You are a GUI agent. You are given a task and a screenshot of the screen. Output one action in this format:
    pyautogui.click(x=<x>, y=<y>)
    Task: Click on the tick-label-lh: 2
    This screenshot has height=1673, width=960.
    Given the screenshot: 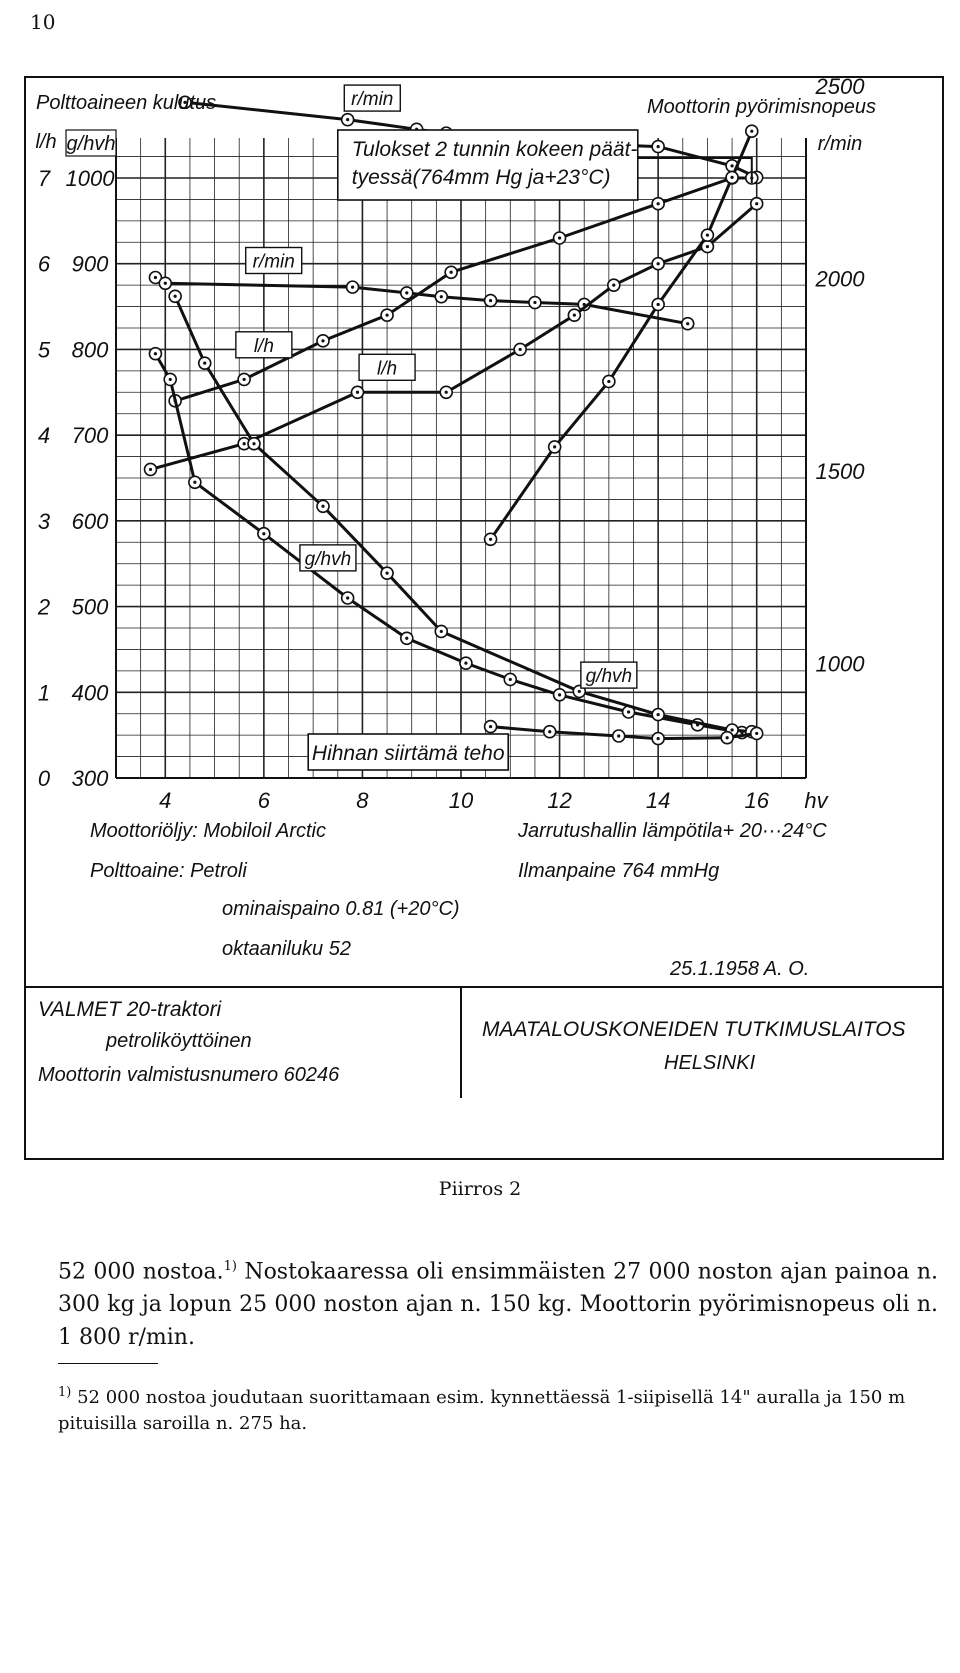 What is the action you would take?
    pyautogui.click(x=43, y=607)
    